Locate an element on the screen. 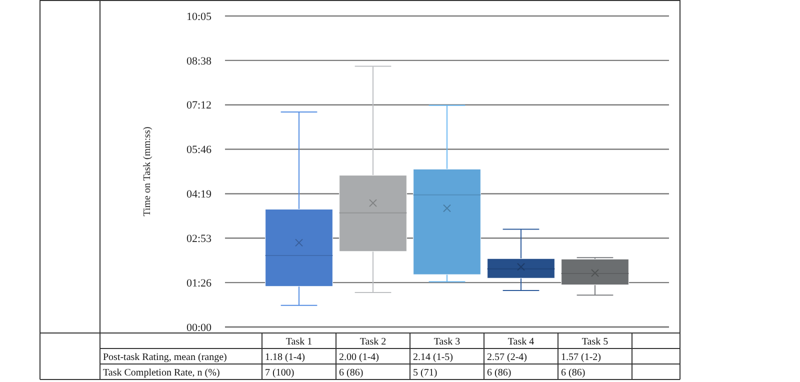 Image resolution: width=800 pixels, height=382 pixels. y-tick-label: 01:26 is located at coordinates (199, 283).